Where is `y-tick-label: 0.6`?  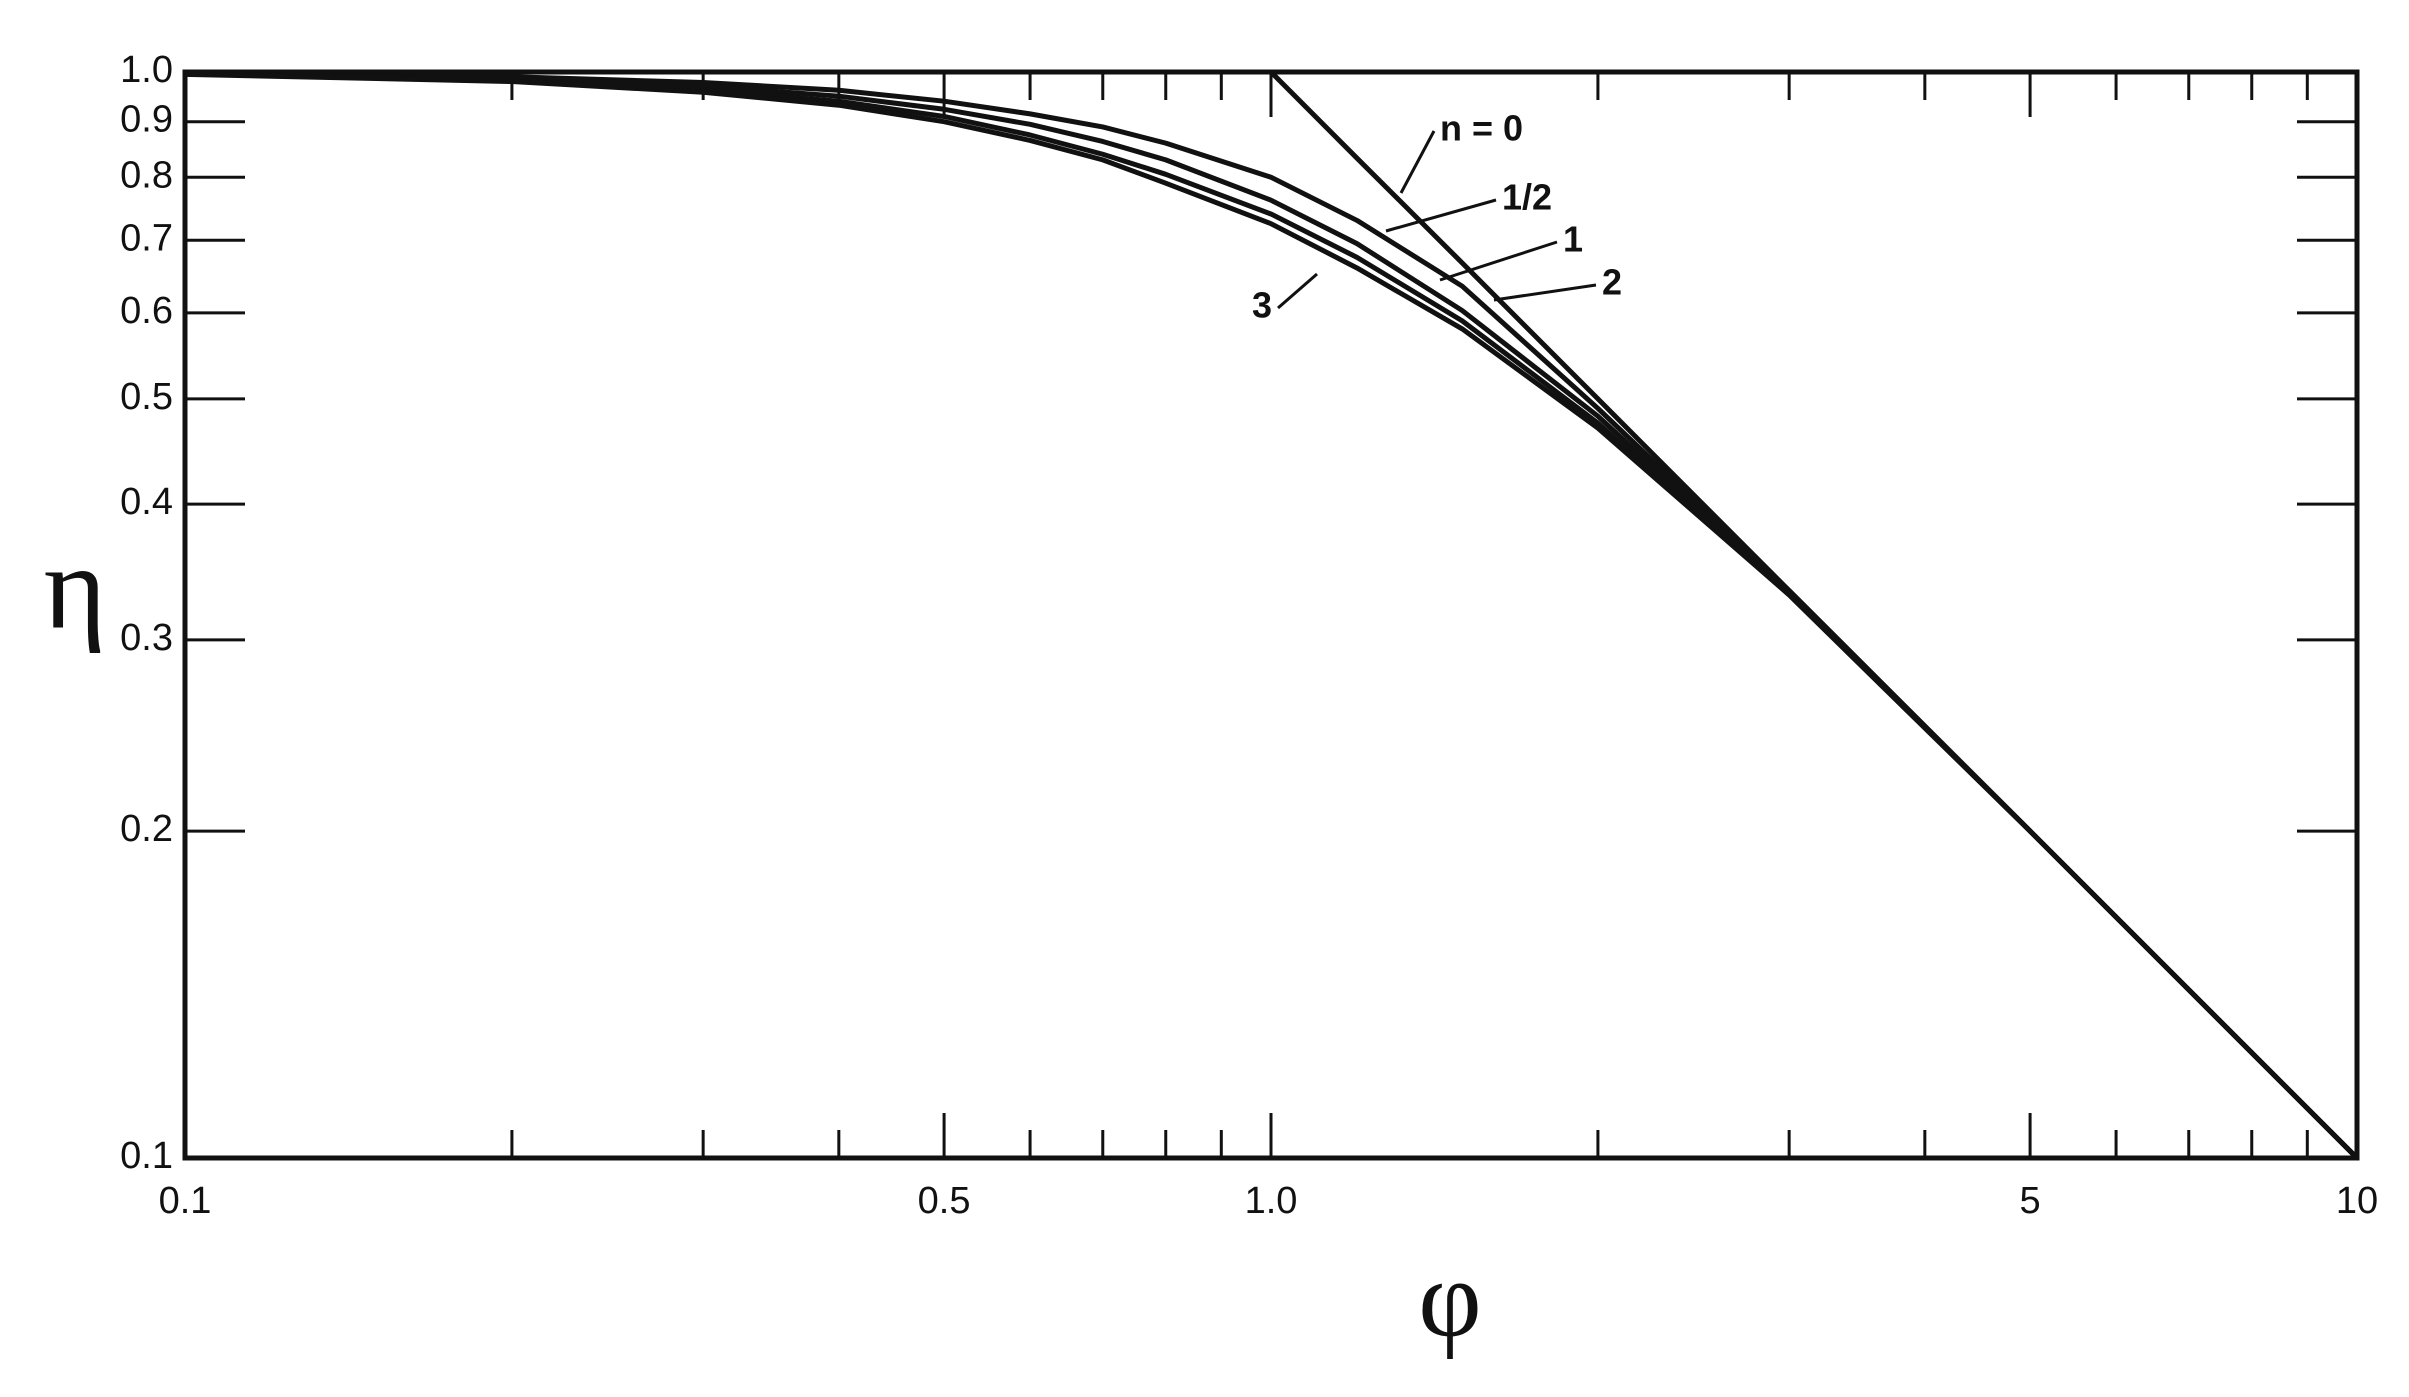
y-tick-label: 0.6 is located at coordinates (146, 311).